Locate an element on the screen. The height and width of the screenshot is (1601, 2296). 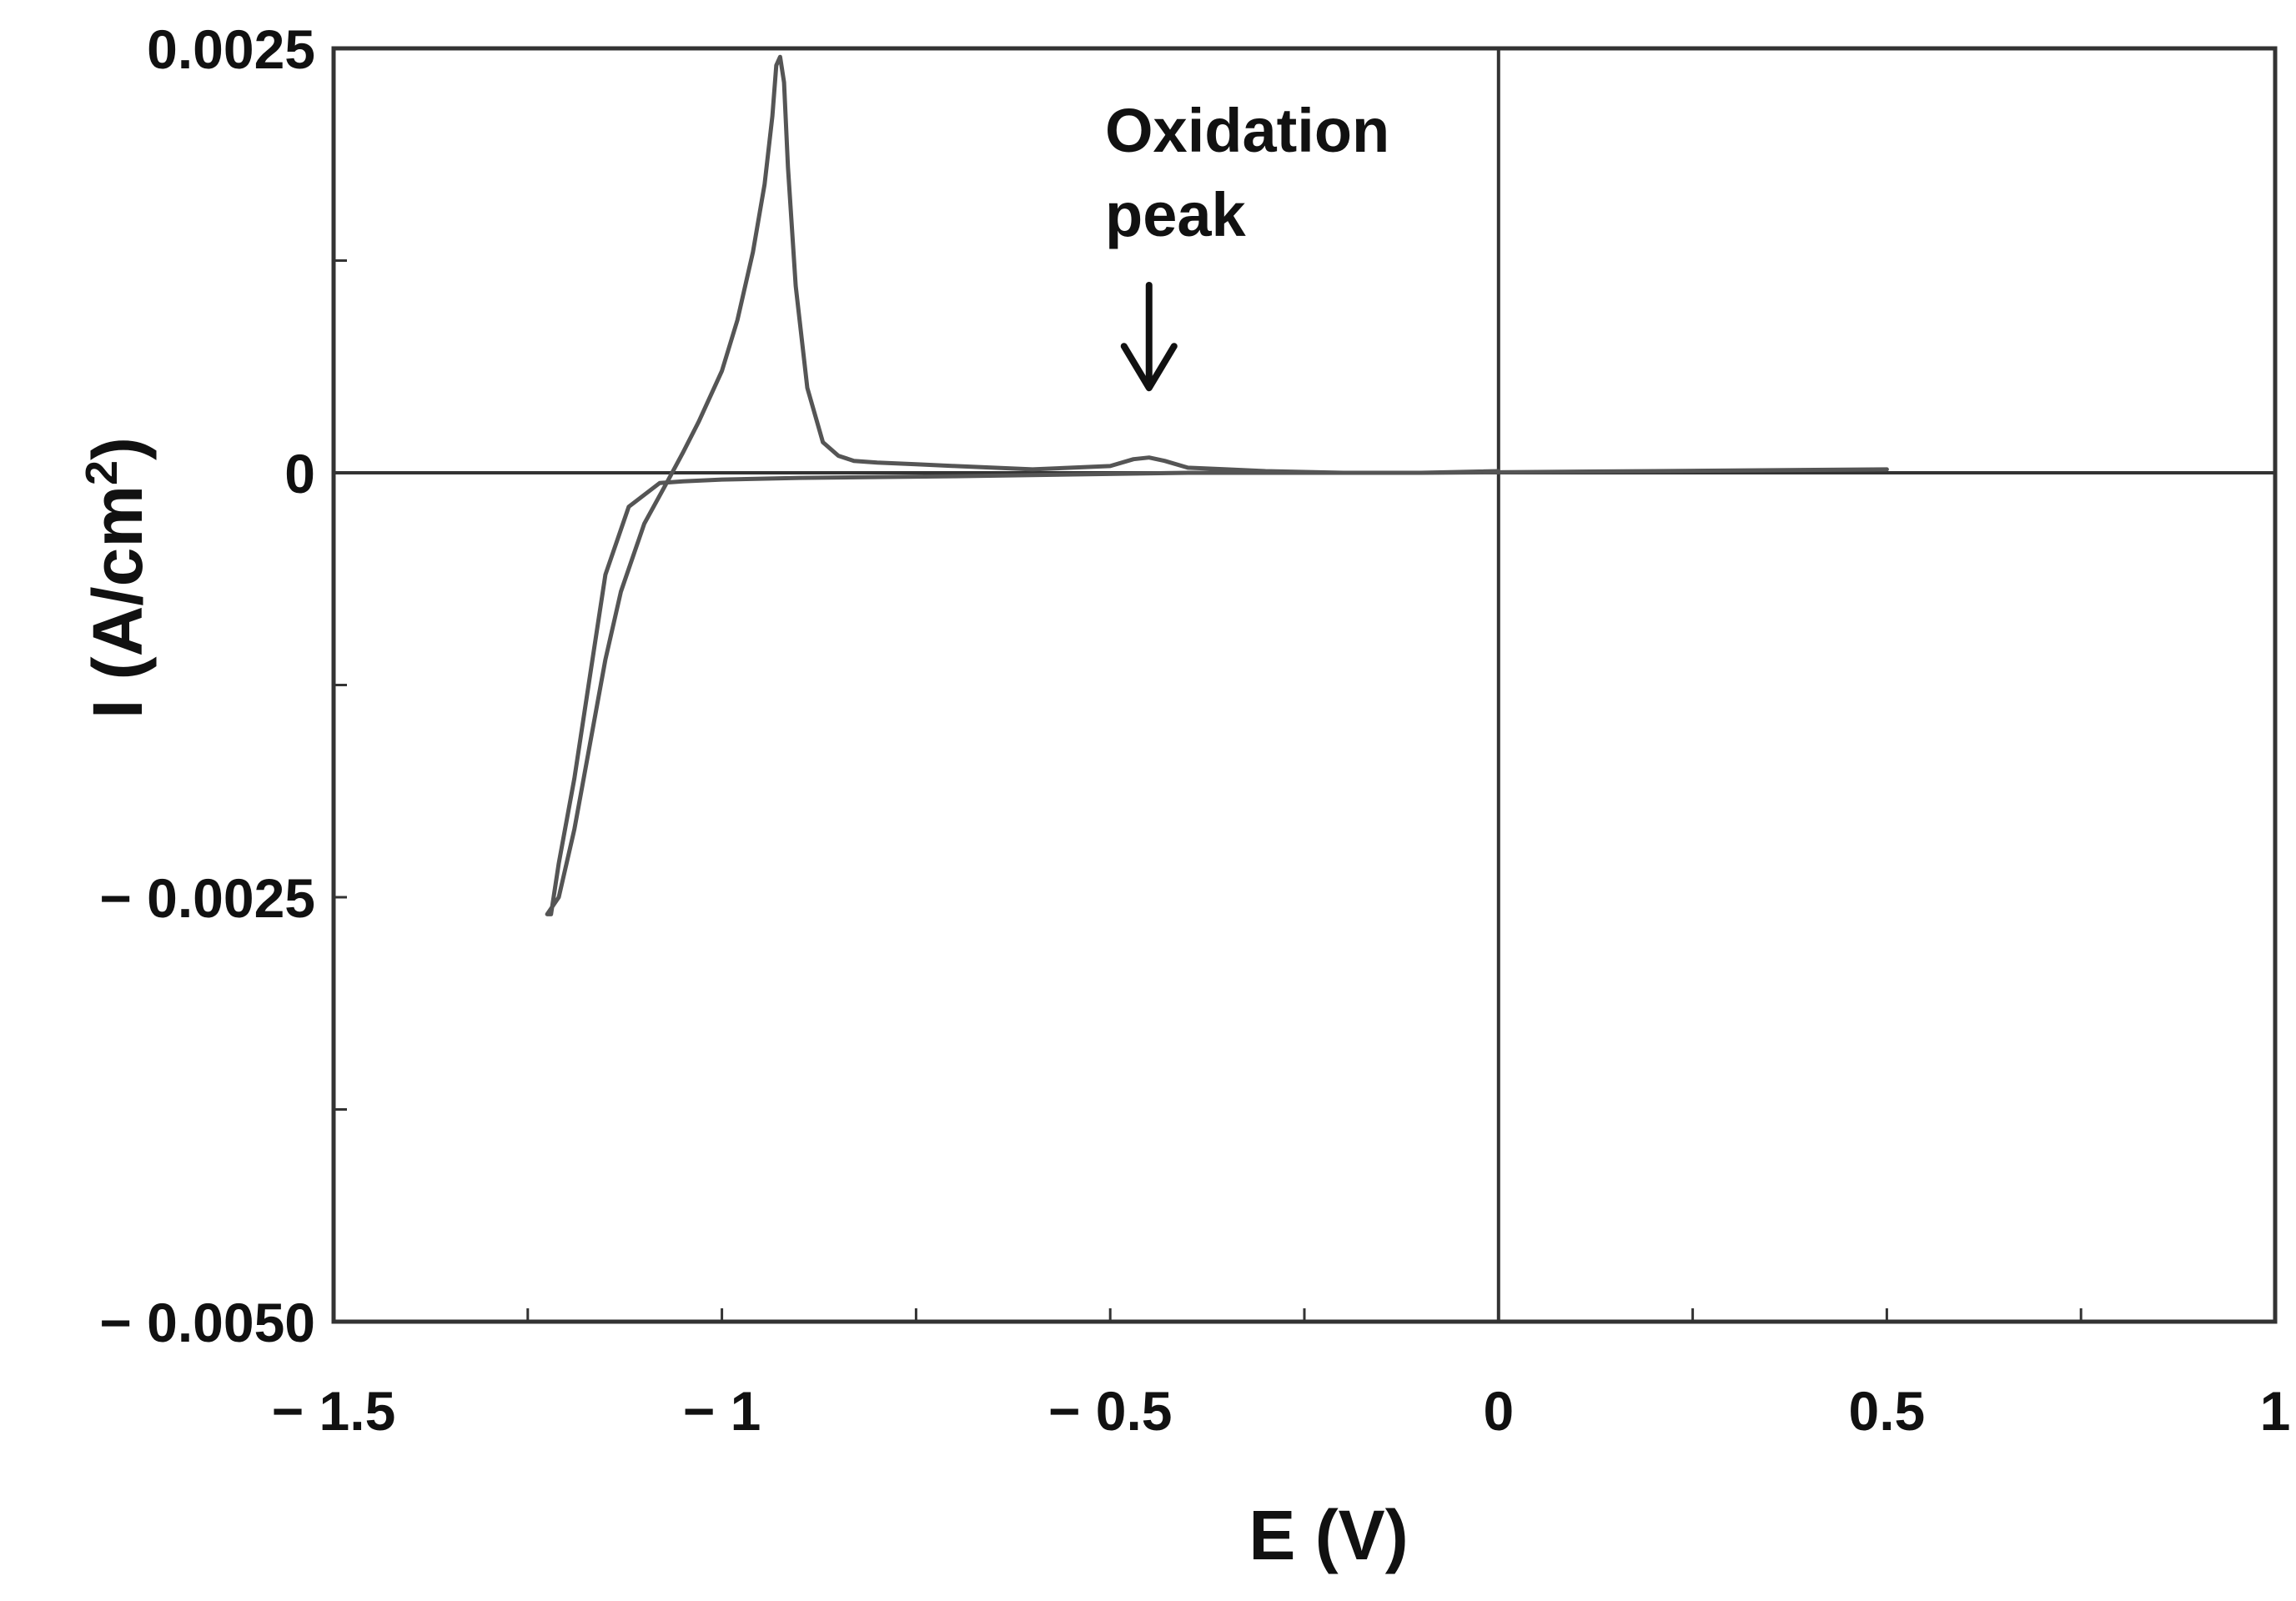
annotation-line-2: peak is located at coordinates (1176, 214).